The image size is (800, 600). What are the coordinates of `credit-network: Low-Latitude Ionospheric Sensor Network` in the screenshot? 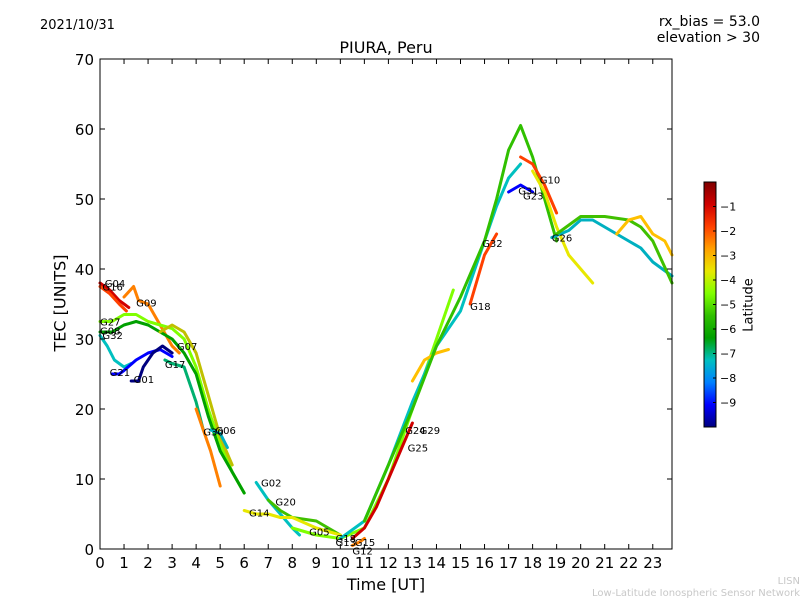 It's located at (696, 593).